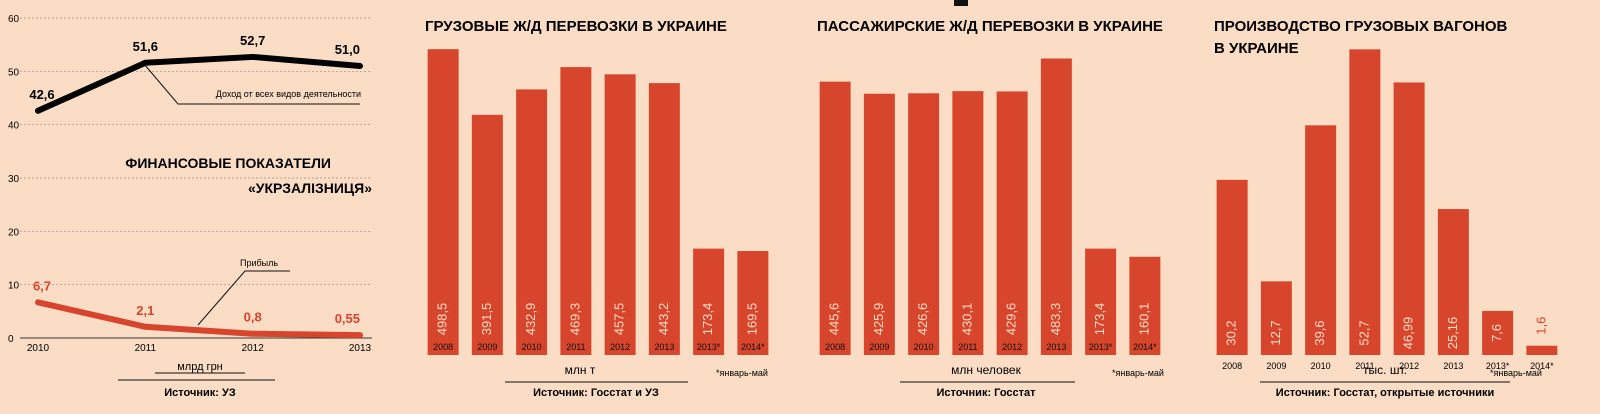 The image size is (1600, 414). What do you see at coordinates (1275, 332) in the screenshot?
I see `bar-value-label: 12,7` at bounding box center [1275, 332].